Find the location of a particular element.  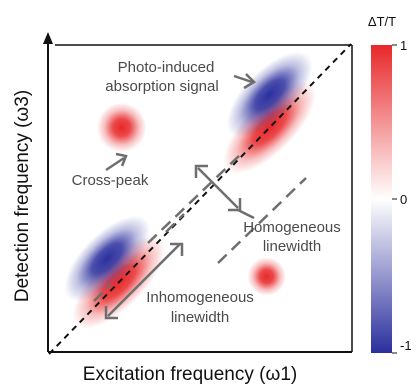

colorbar-tick-label-2: -1 is located at coordinates (406, 345).